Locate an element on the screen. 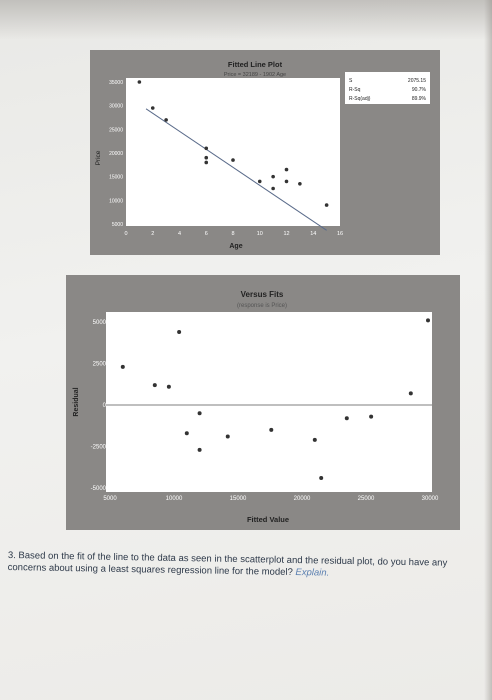 This screenshot has width=492, height=700. chart1-x-tick-label: 4 is located at coordinates (179, 234).